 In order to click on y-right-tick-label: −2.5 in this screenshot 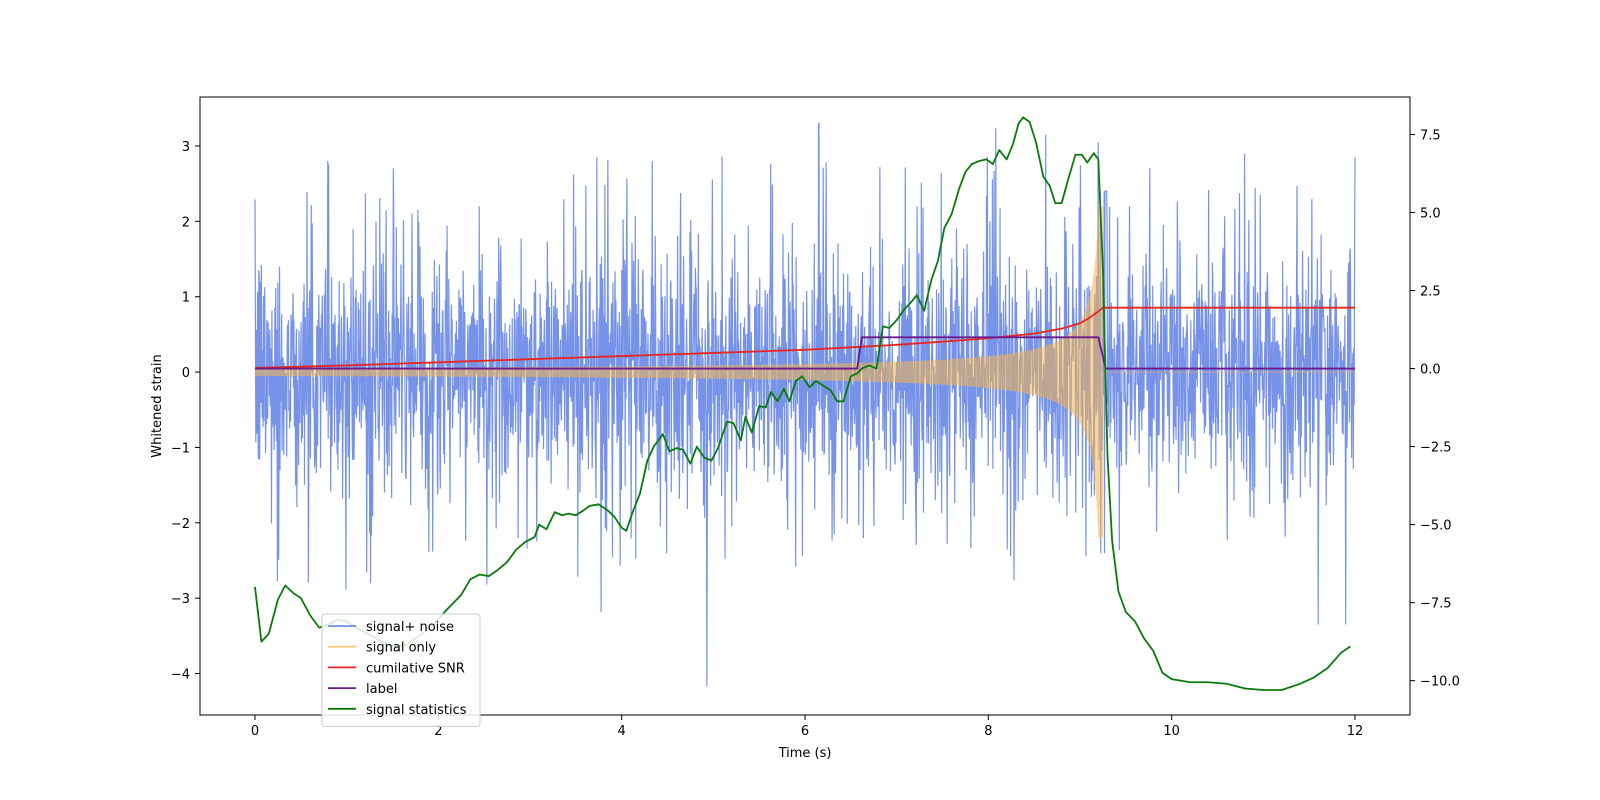, I will do `click(1436, 448)`.